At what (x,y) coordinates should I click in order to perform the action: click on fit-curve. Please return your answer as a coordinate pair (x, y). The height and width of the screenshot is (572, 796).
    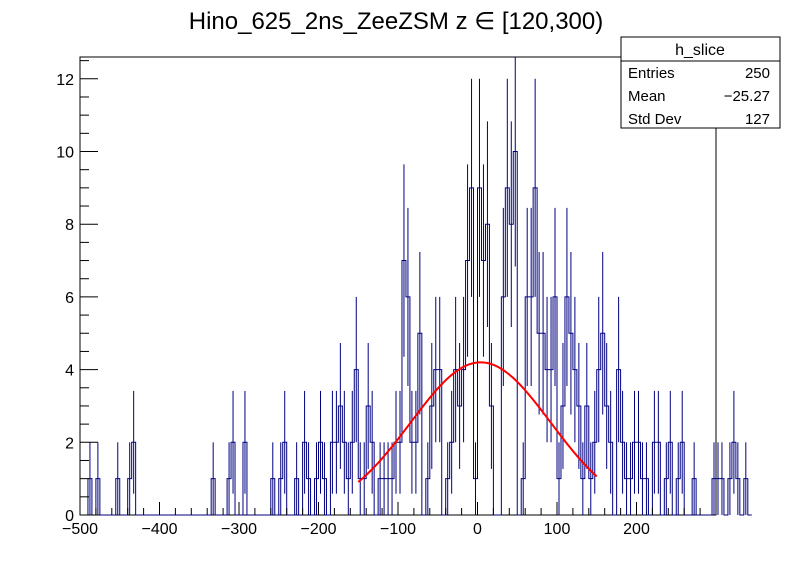
    Looking at the image, I should click on (477, 422).